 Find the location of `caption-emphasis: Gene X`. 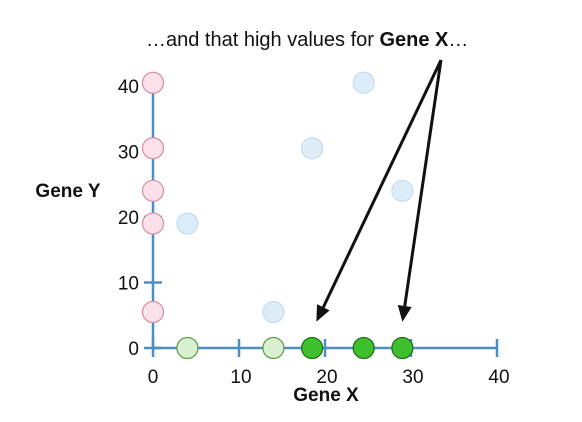

caption-emphasis: Gene X is located at coordinates (414, 40).